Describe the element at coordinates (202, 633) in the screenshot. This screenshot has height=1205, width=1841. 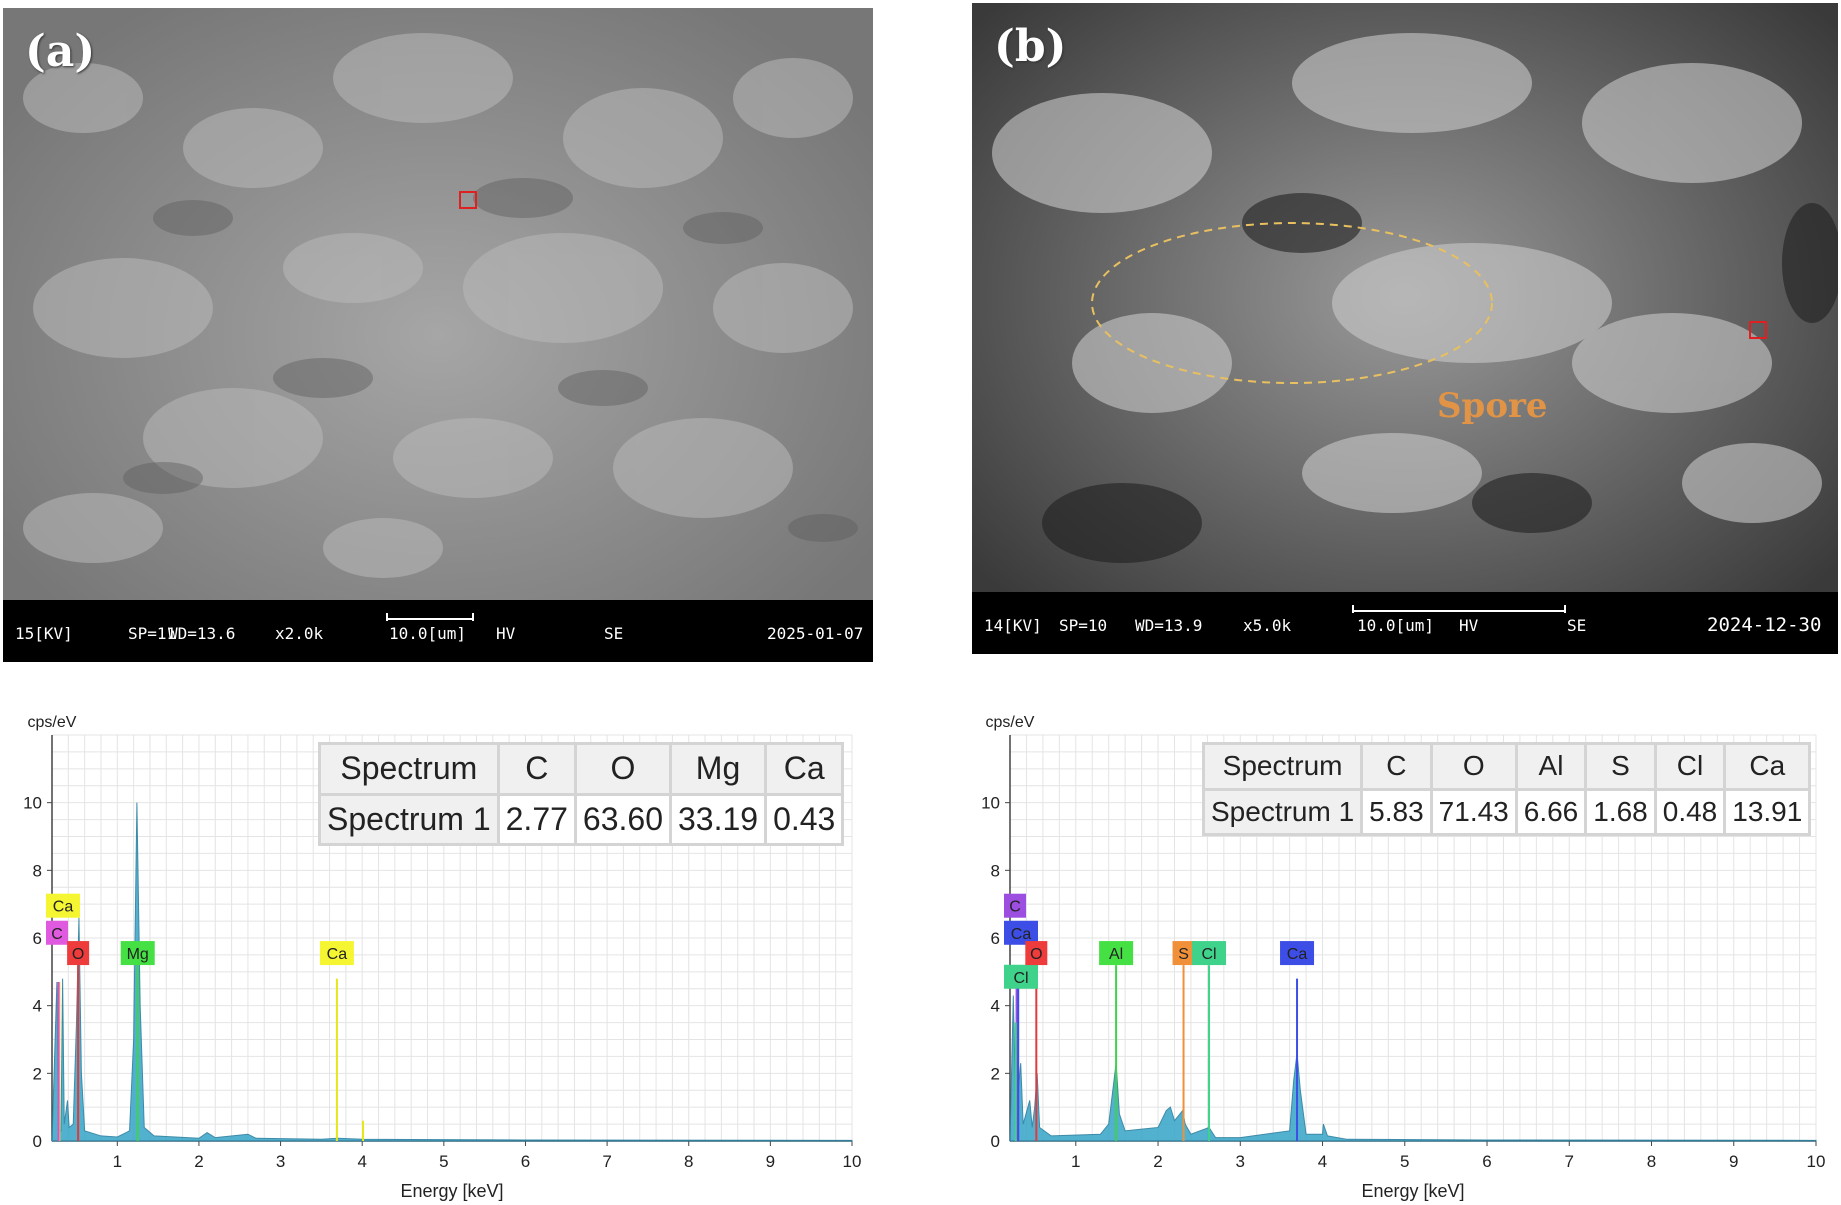
I see `working-distance-readout: WD=13.6` at that location.